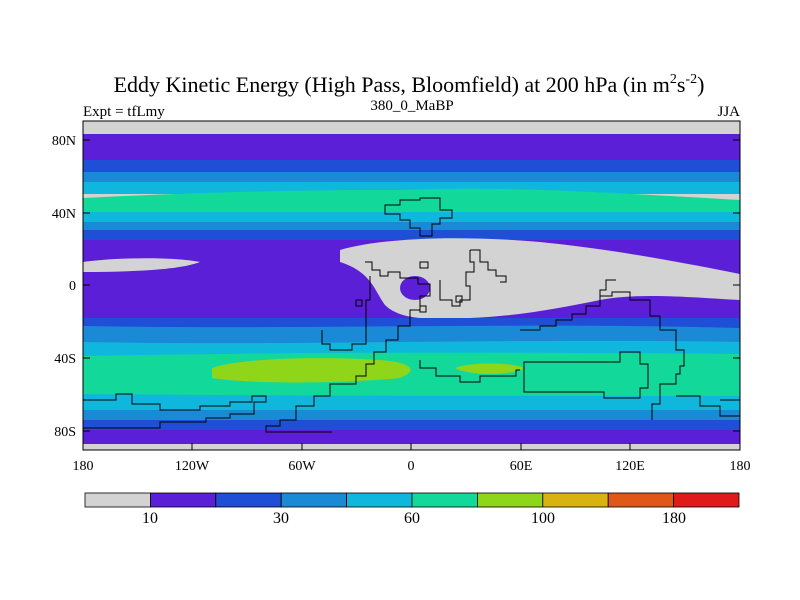 This screenshot has width=800, height=600. Describe the element at coordinates (192, 466) in the screenshot. I see `lon-tick-120w: 120W` at that location.